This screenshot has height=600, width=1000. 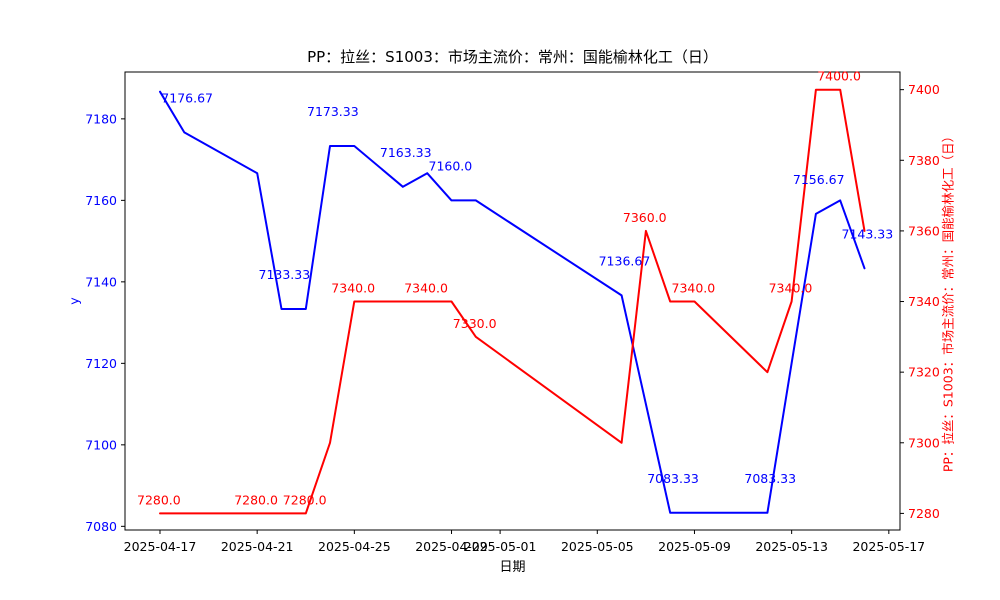 I want to click on right-y-tick-label: 7340, so click(x=924, y=301).